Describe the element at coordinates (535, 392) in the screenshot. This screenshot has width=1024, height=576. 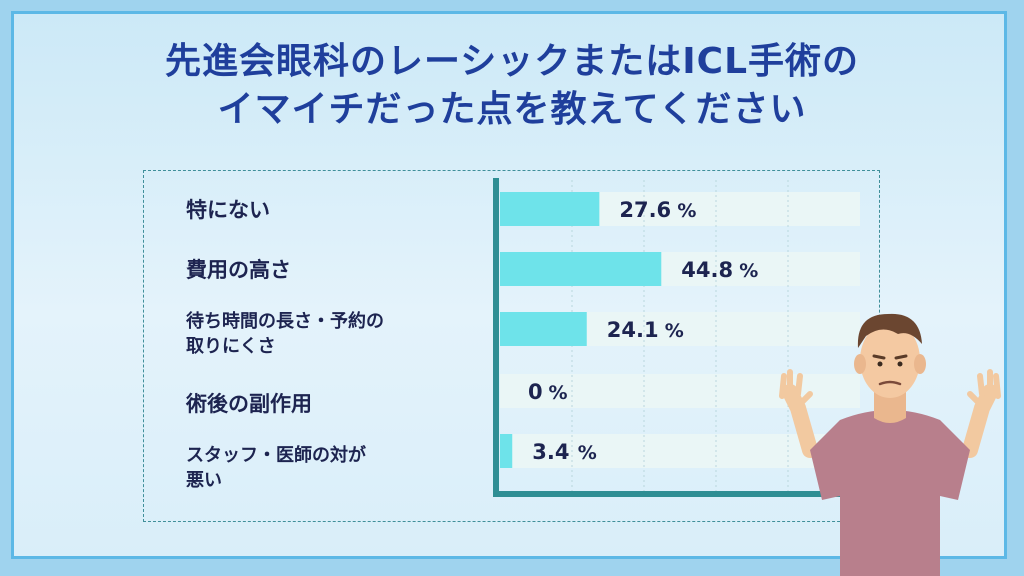
I see `data-label: 0` at that location.